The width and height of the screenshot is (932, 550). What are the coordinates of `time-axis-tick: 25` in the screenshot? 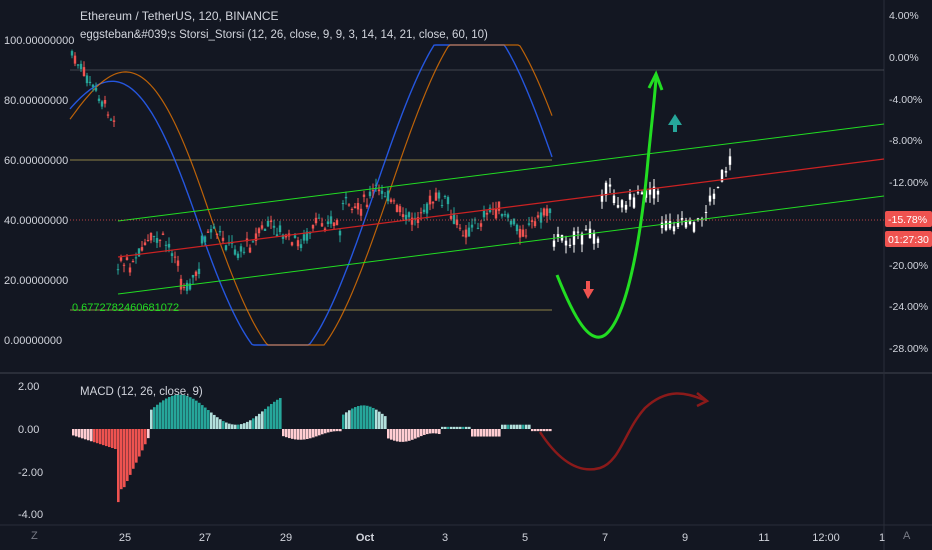 It's located at (125, 538).